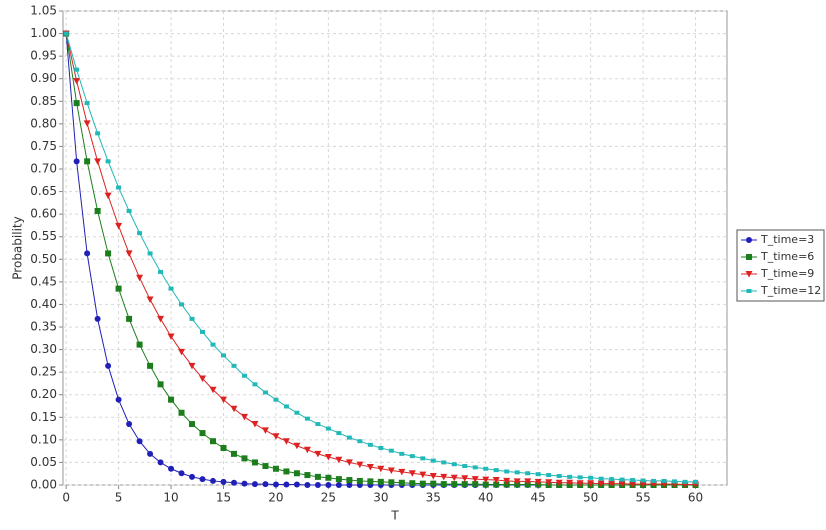  I want to click on y-tick-label: 0.40, so click(43, 304).